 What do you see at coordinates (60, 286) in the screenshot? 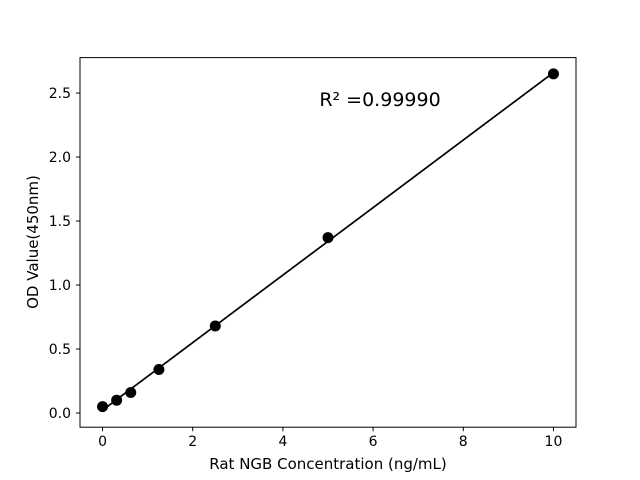
I see `y-tick-label: 1.0` at bounding box center [60, 286].